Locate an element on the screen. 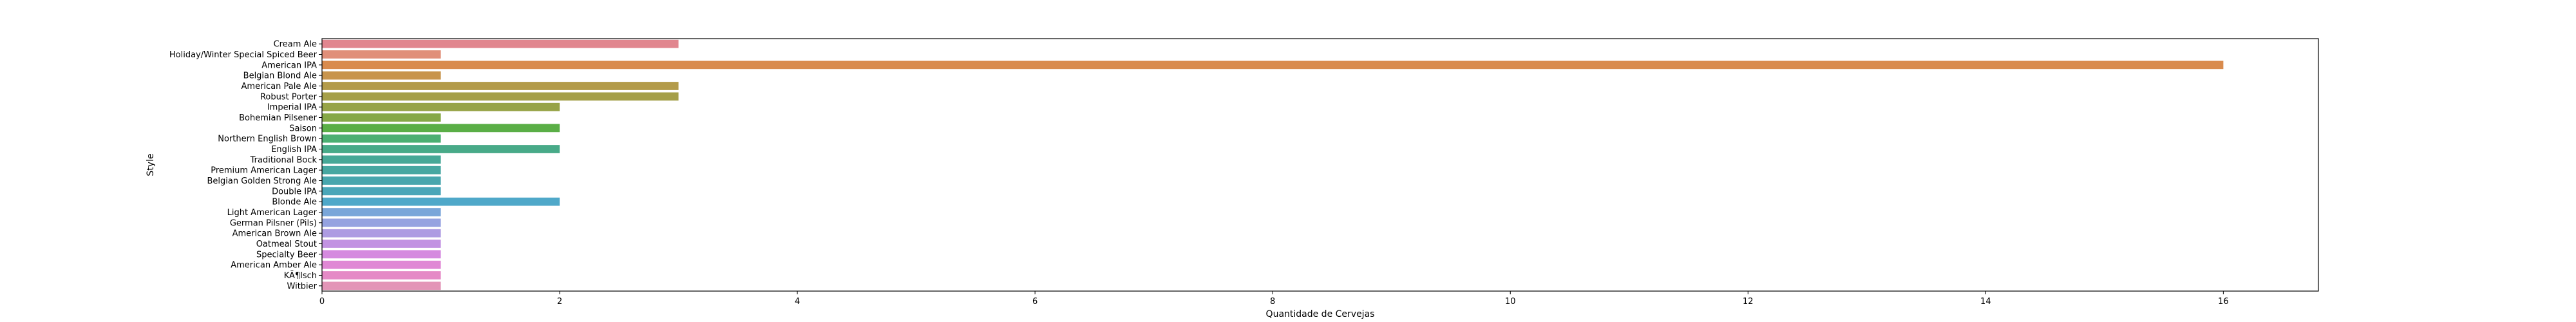 Image resolution: width=2576 pixels, height=322 pixels. y-tick-label: Robust Porter is located at coordinates (288, 97).